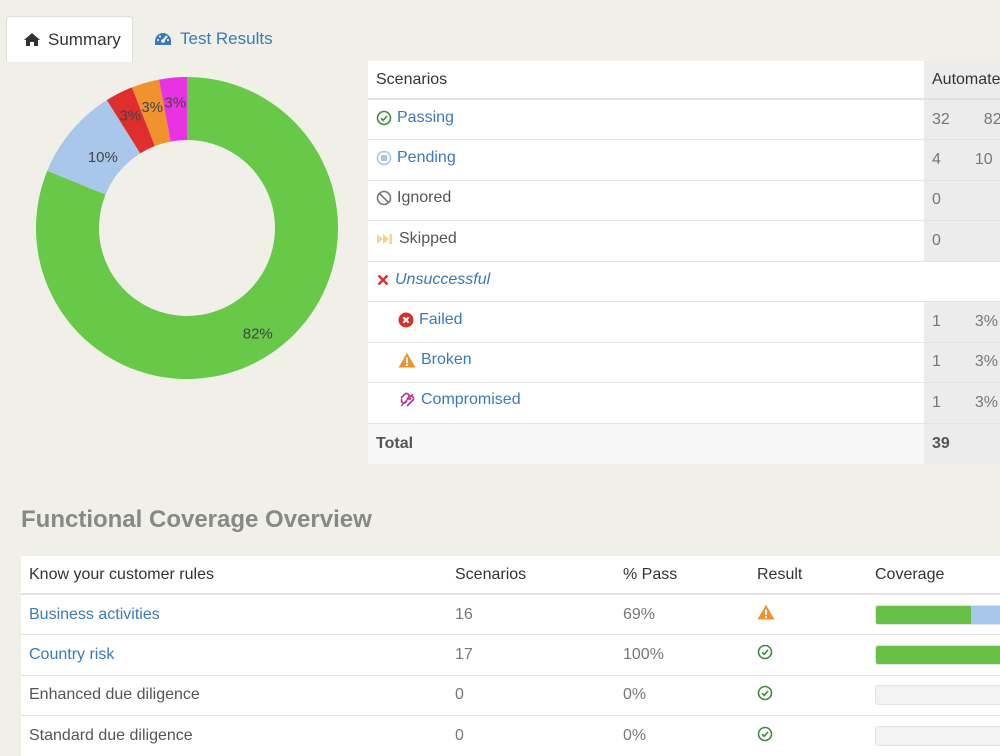 The height and width of the screenshot is (756, 1000). What do you see at coordinates (936, 403) in the screenshot?
I see `compromised-count: 1` at bounding box center [936, 403].